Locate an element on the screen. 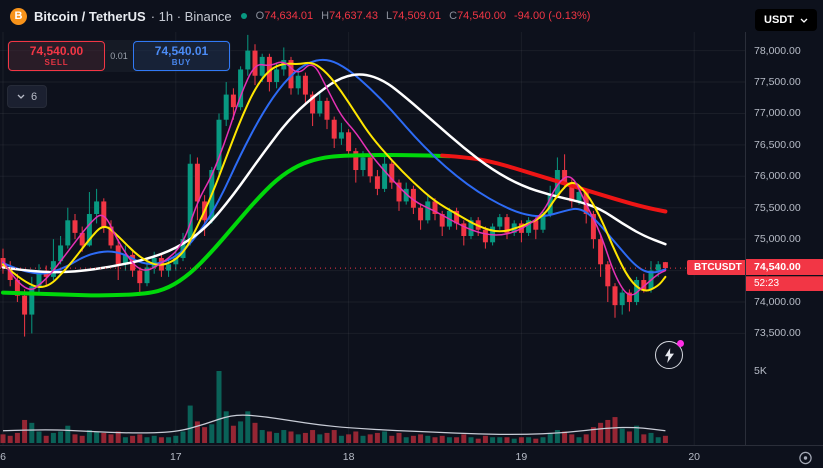  low-value: 74,509.01 is located at coordinates (417, 16).